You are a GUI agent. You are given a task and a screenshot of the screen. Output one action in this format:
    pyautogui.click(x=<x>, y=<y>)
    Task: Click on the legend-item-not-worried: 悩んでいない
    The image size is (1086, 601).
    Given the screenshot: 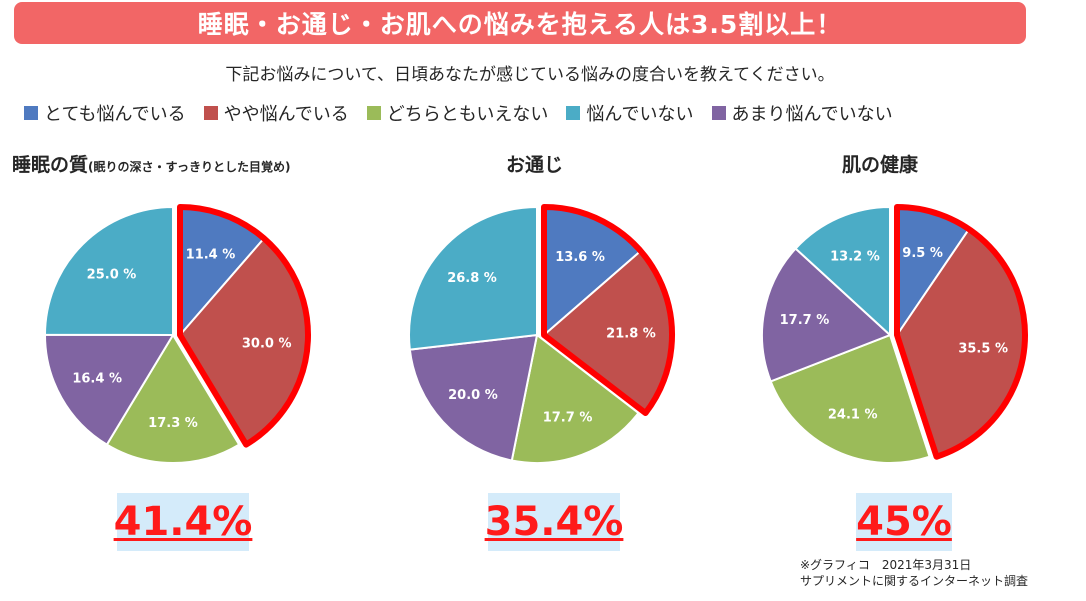 What is the action you would take?
    pyautogui.click(x=630, y=113)
    